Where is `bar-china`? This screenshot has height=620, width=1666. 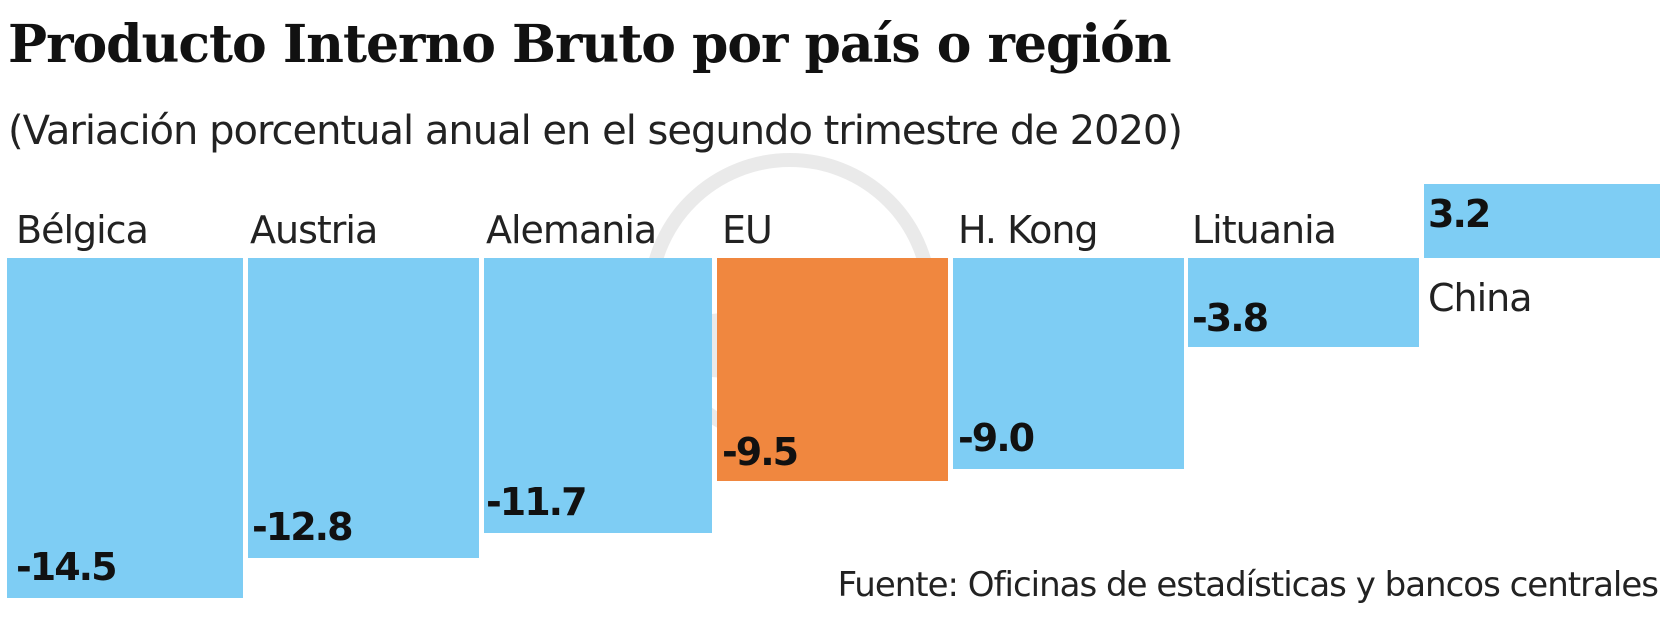
bar-china is located at coordinates (1542, 221).